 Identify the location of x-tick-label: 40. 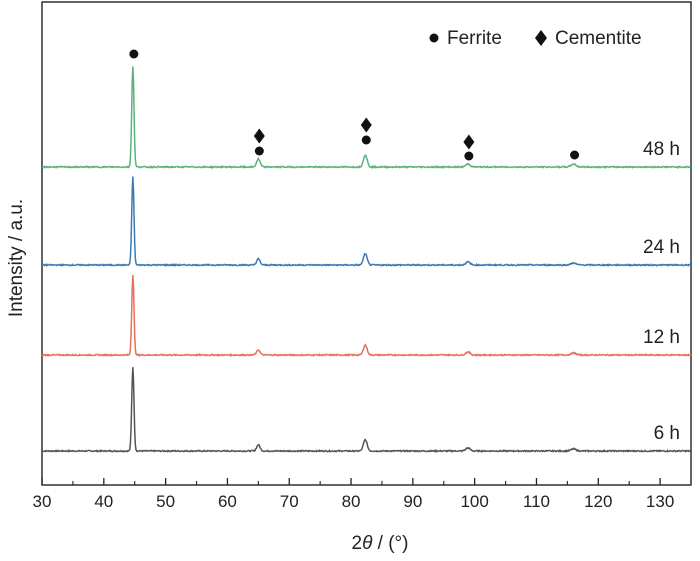
(103, 501).